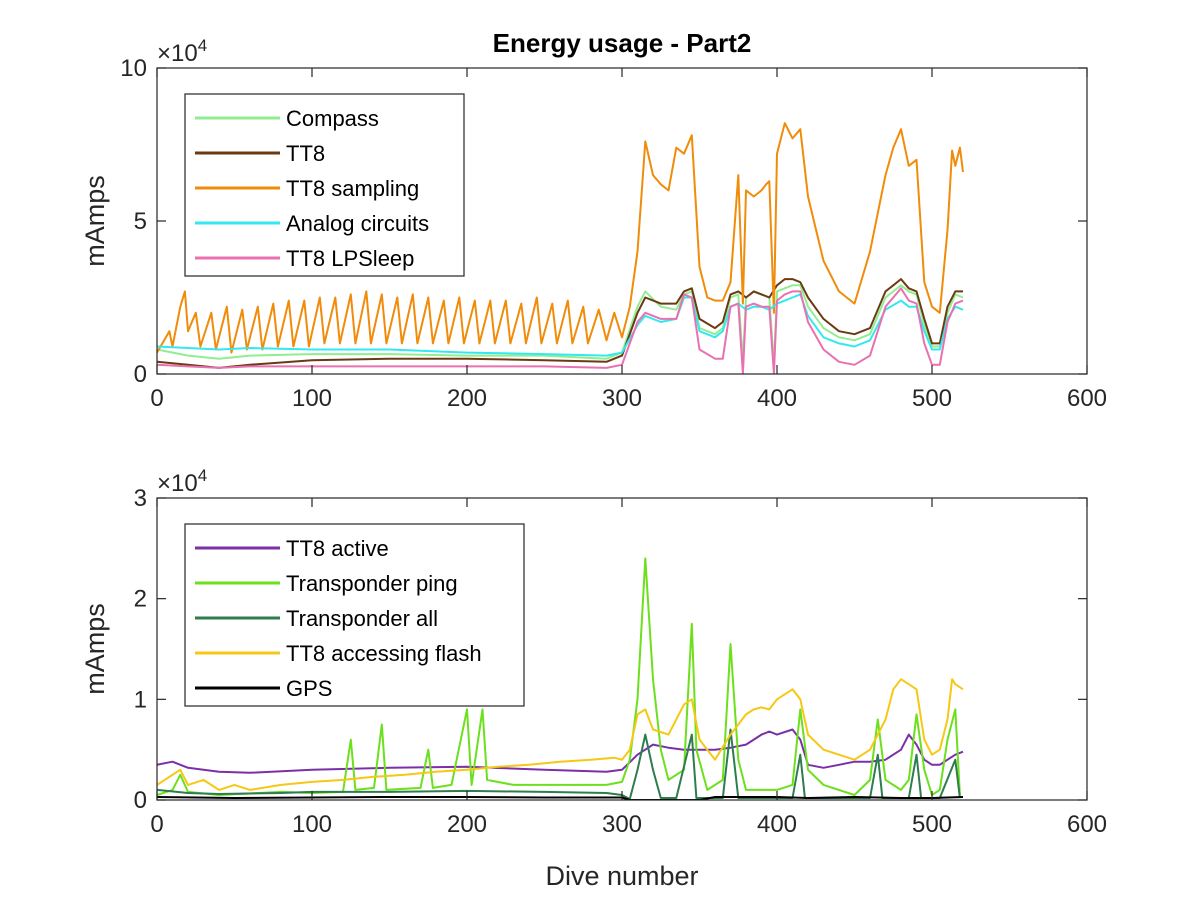 The height and width of the screenshot is (900, 1200). I want to click on series-line-tt8-accessing-flash, so click(560, 734).